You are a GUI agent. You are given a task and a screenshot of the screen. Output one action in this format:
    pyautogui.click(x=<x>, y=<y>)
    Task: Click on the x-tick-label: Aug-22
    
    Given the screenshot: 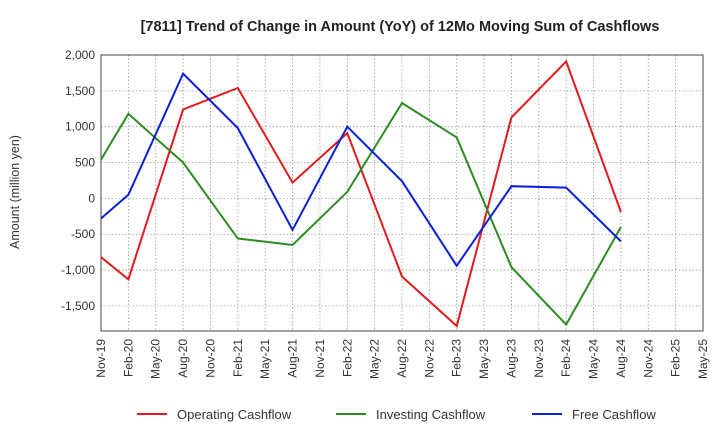 What is the action you would take?
    pyautogui.click(x=402, y=358)
    